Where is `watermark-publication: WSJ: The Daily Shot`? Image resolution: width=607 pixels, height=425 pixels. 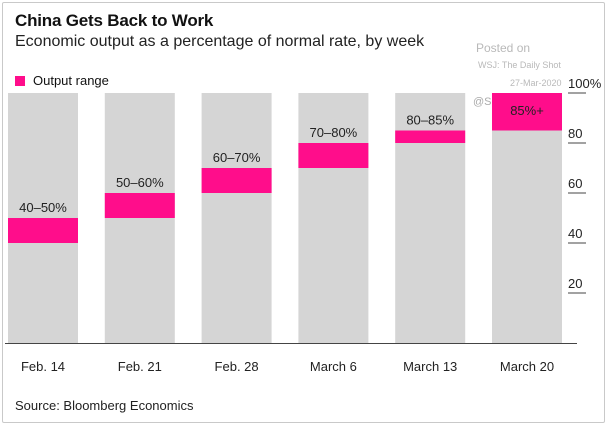 watermark-publication: WSJ: The Daily Shot is located at coordinates (519, 65).